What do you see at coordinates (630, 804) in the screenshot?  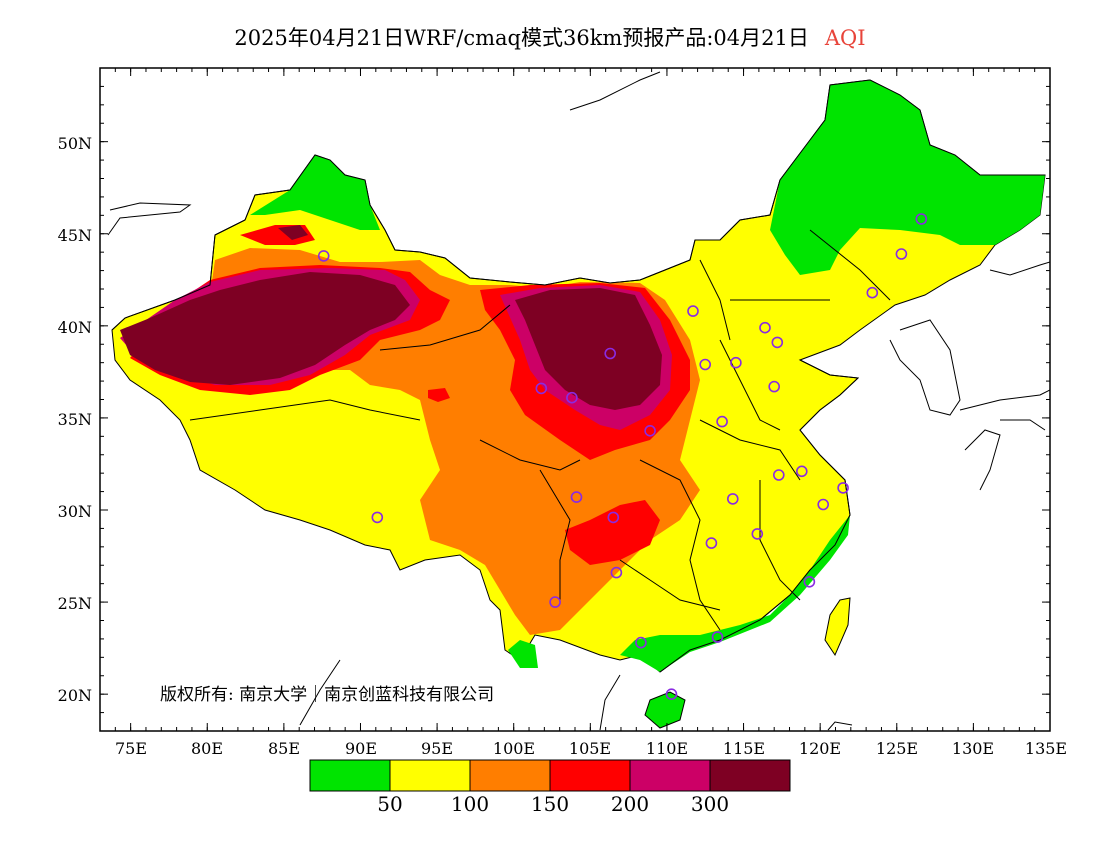 I see `legend-threshold: 200` at bounding box center [630, 804].